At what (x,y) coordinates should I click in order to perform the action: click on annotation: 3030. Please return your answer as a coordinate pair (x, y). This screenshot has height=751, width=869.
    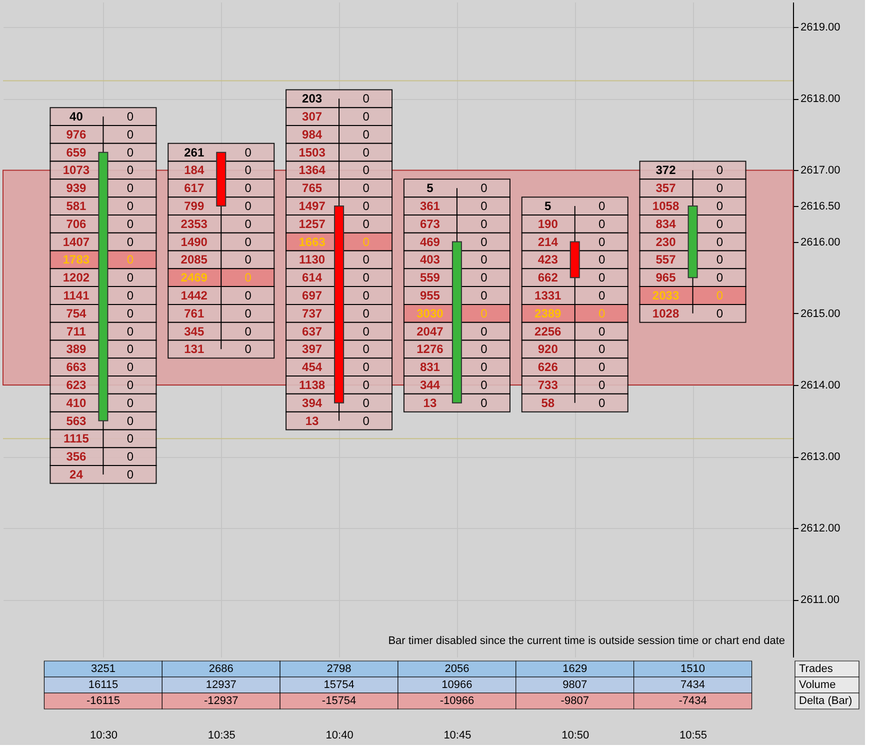
    Looking at the image, I should click on (430, 313).